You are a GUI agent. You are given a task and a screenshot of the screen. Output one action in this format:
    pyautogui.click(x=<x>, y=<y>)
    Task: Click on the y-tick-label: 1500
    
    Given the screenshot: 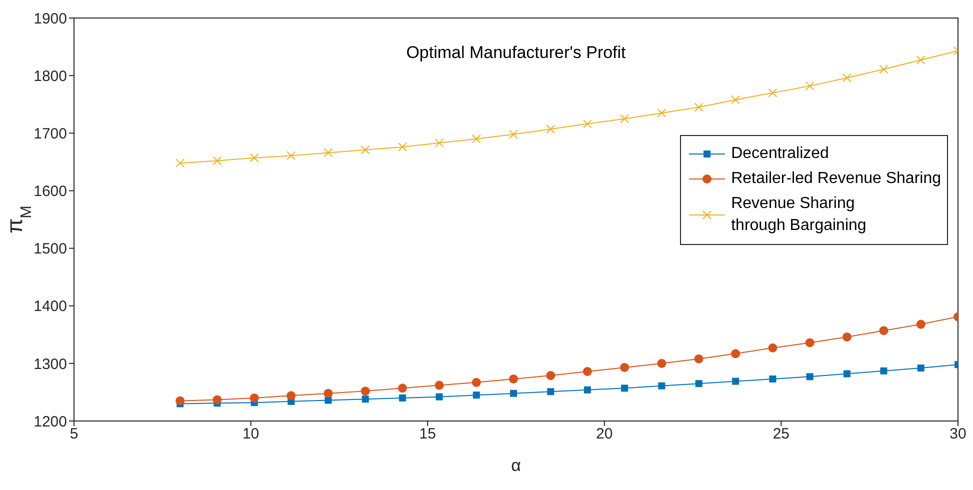 What is the action you would take?
    pyautogui.click(x=50, y=249)
    